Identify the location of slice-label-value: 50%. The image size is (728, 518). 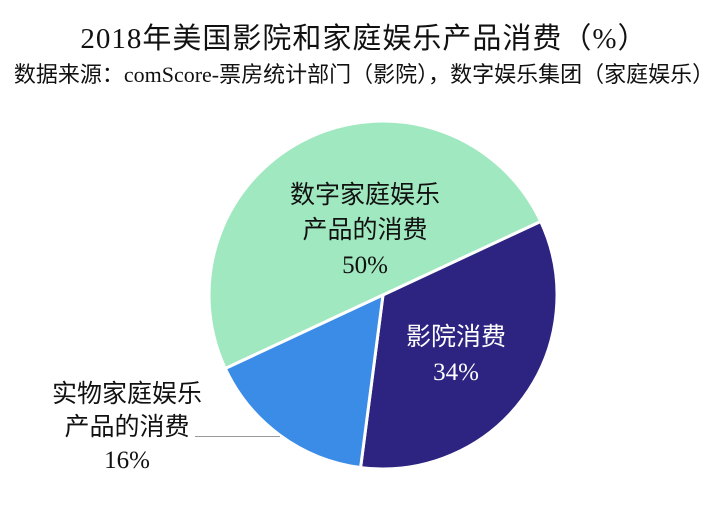
(365, 265).